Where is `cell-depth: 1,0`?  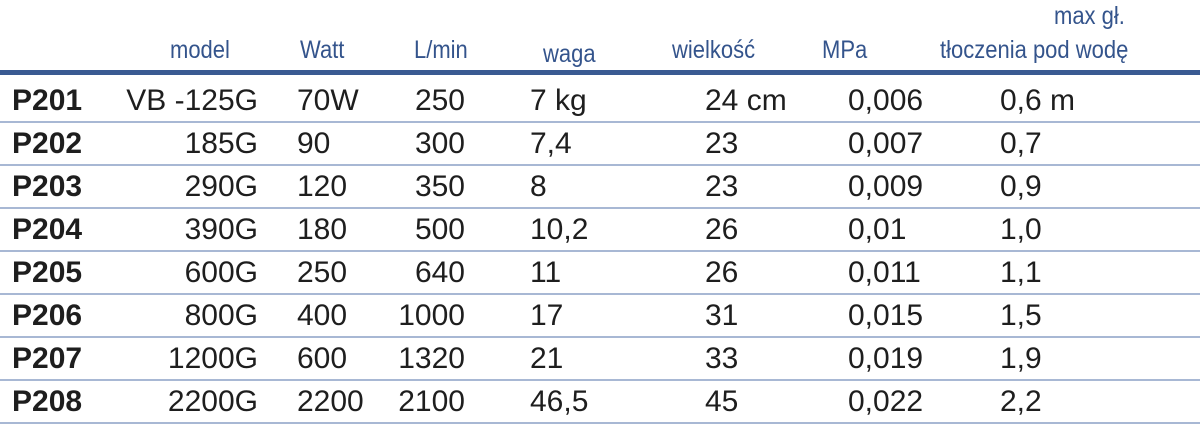
cell-depth: 1,0 is located at coordinates (1021, 229).